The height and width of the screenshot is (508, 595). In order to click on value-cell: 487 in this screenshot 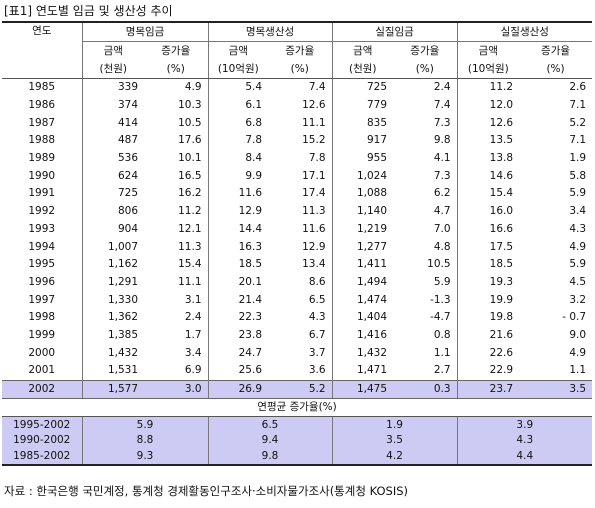, I will do `click(112, 141)`.